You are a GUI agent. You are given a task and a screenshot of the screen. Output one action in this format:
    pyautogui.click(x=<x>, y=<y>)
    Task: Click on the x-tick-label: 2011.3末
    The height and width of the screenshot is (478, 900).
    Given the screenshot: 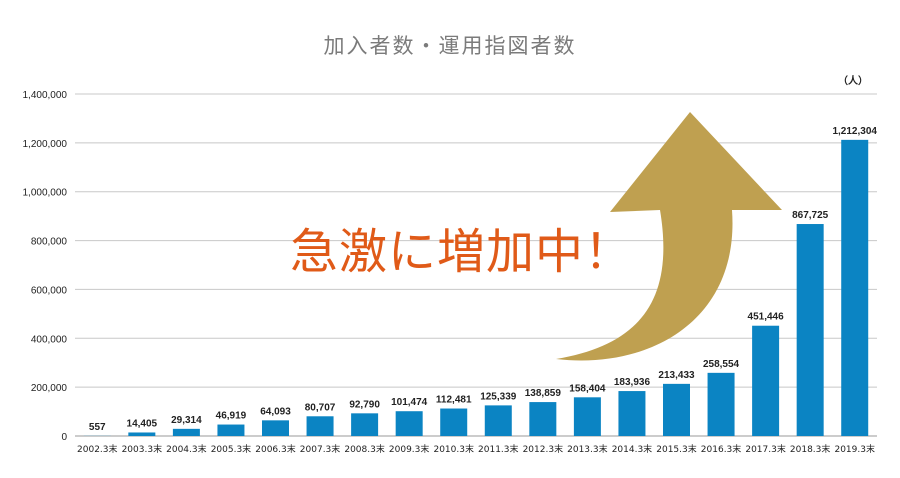 What is the action you would take?
    pyautogui.click(x=498, y=449)
    